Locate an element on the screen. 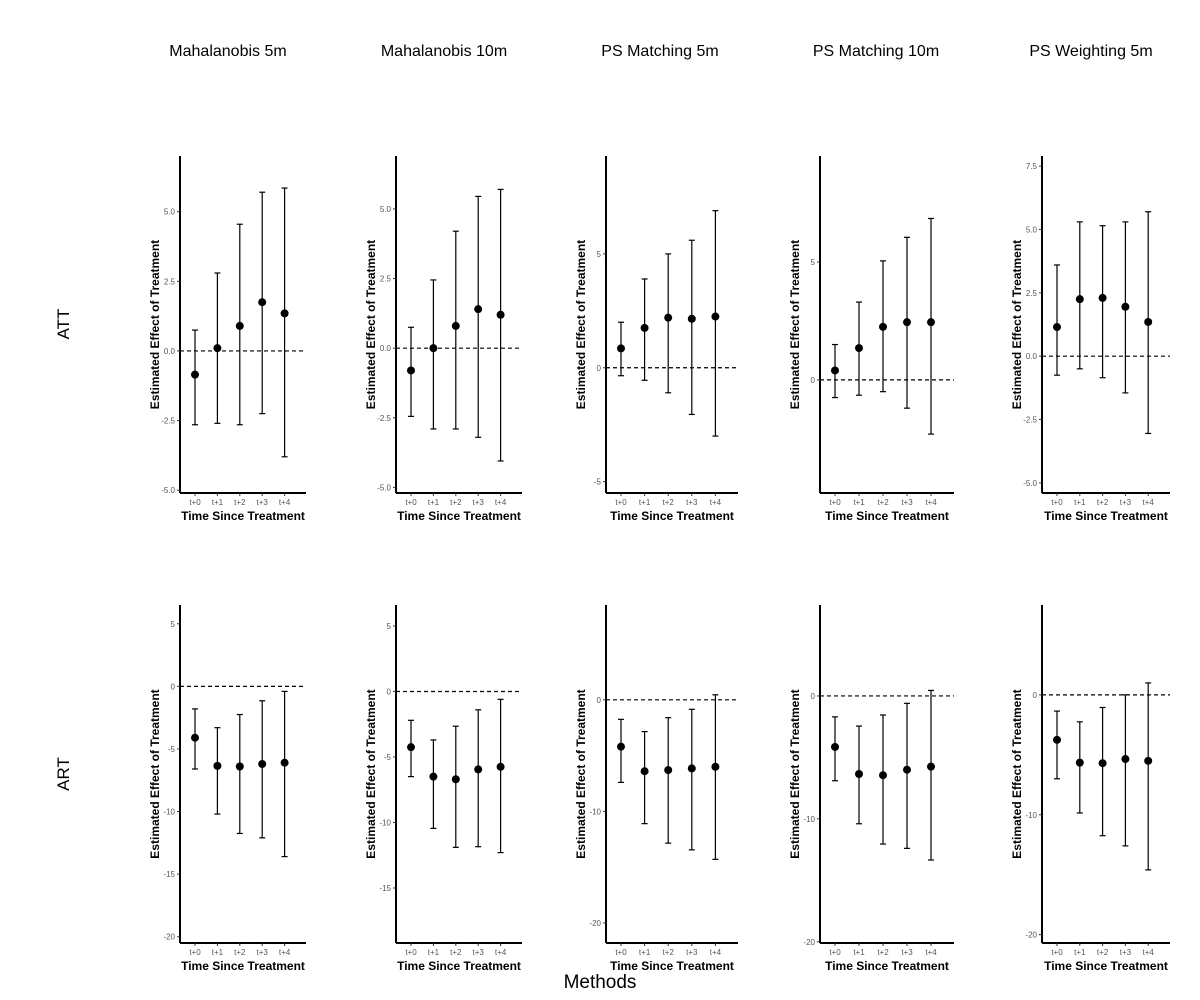  figure-x-label: Methods is located at coordinates (600, 982).